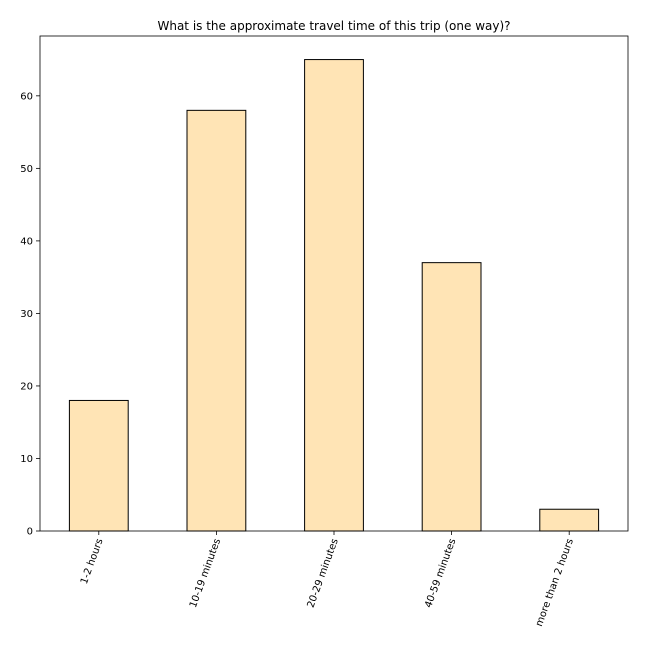 Image resolution: width=648 pixels, height=648 pixels. I want to click on x-tick-label-4: more than 2 hours, so click(555, 582).